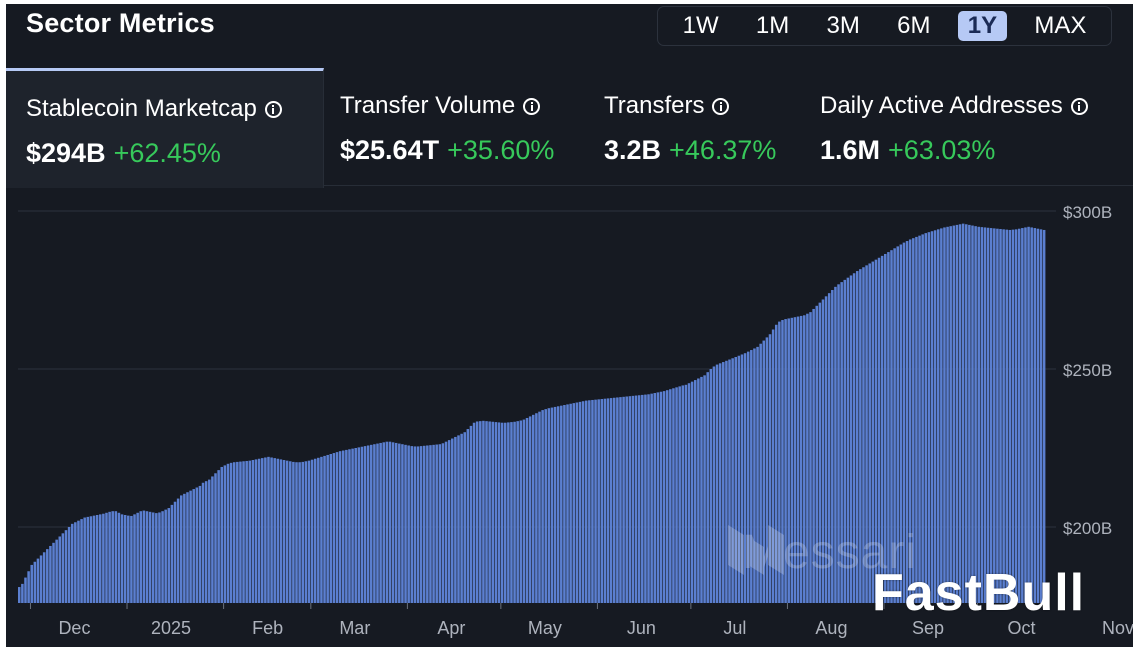 The height and width of the screenshot is (653, 1139). I want to click on range-button-3m: 3M, so click(843, 25).